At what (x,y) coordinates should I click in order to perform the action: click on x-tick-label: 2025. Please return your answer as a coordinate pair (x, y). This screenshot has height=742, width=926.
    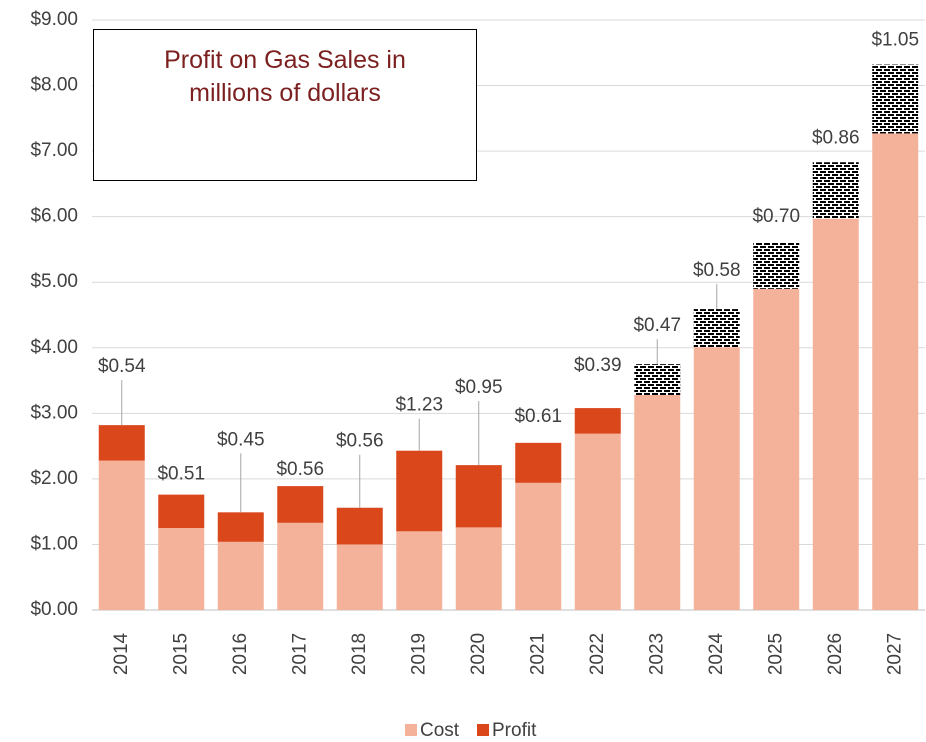
    Looking at the image, I should click on (775, 654).